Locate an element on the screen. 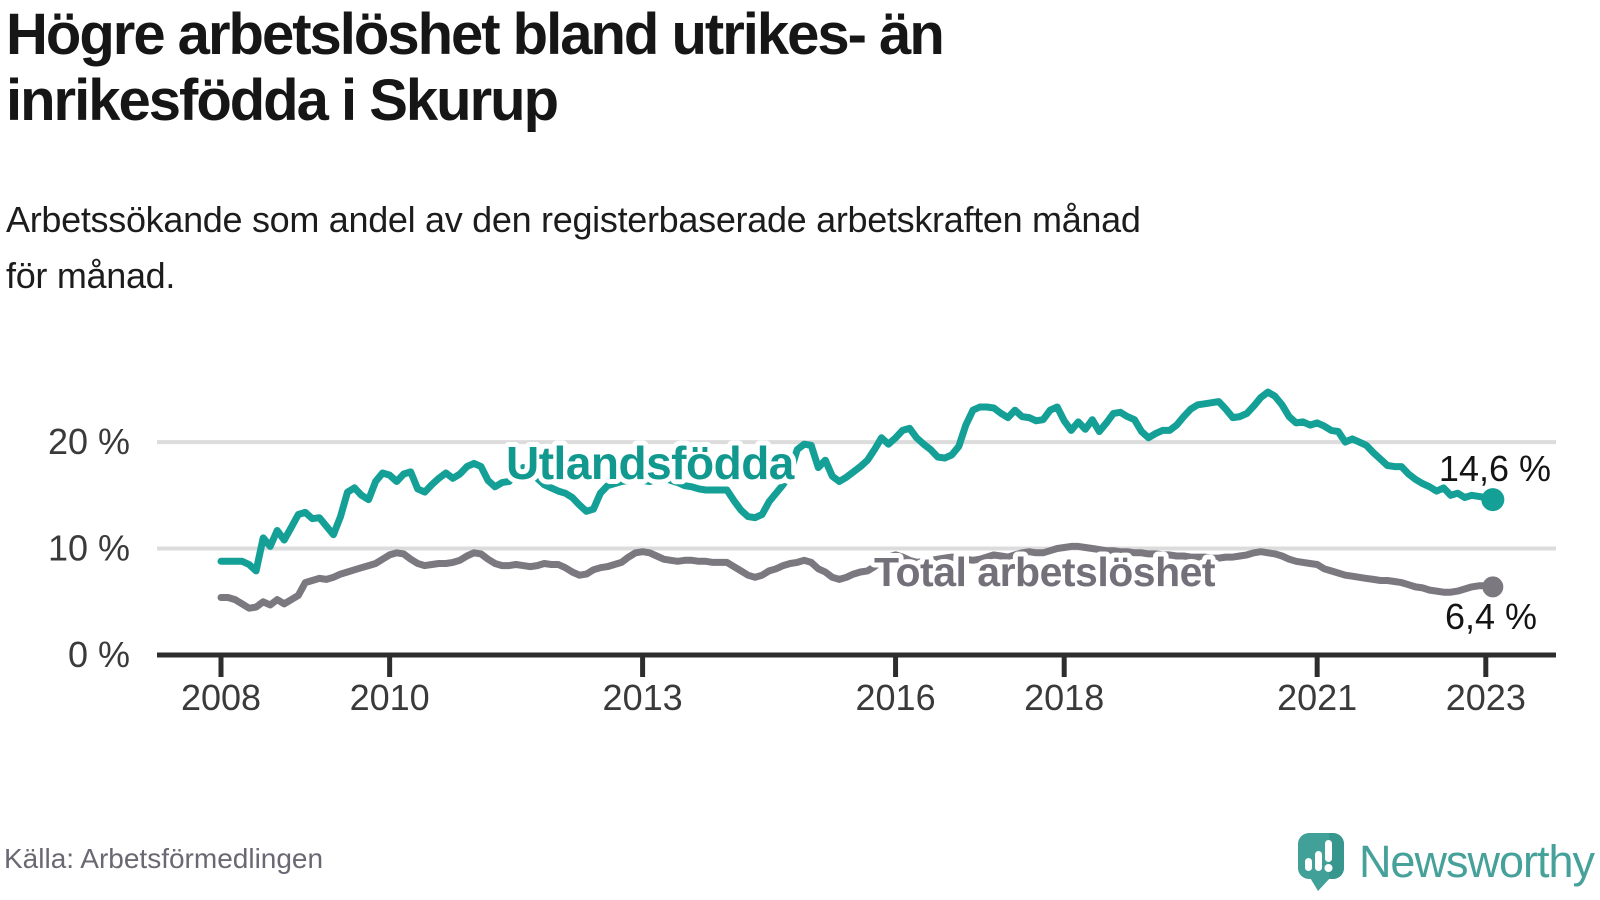 This screenshot has width=1600, height=900. source-note: Källa: Arbetsförmedlingen is located at coordinates (164, 858).